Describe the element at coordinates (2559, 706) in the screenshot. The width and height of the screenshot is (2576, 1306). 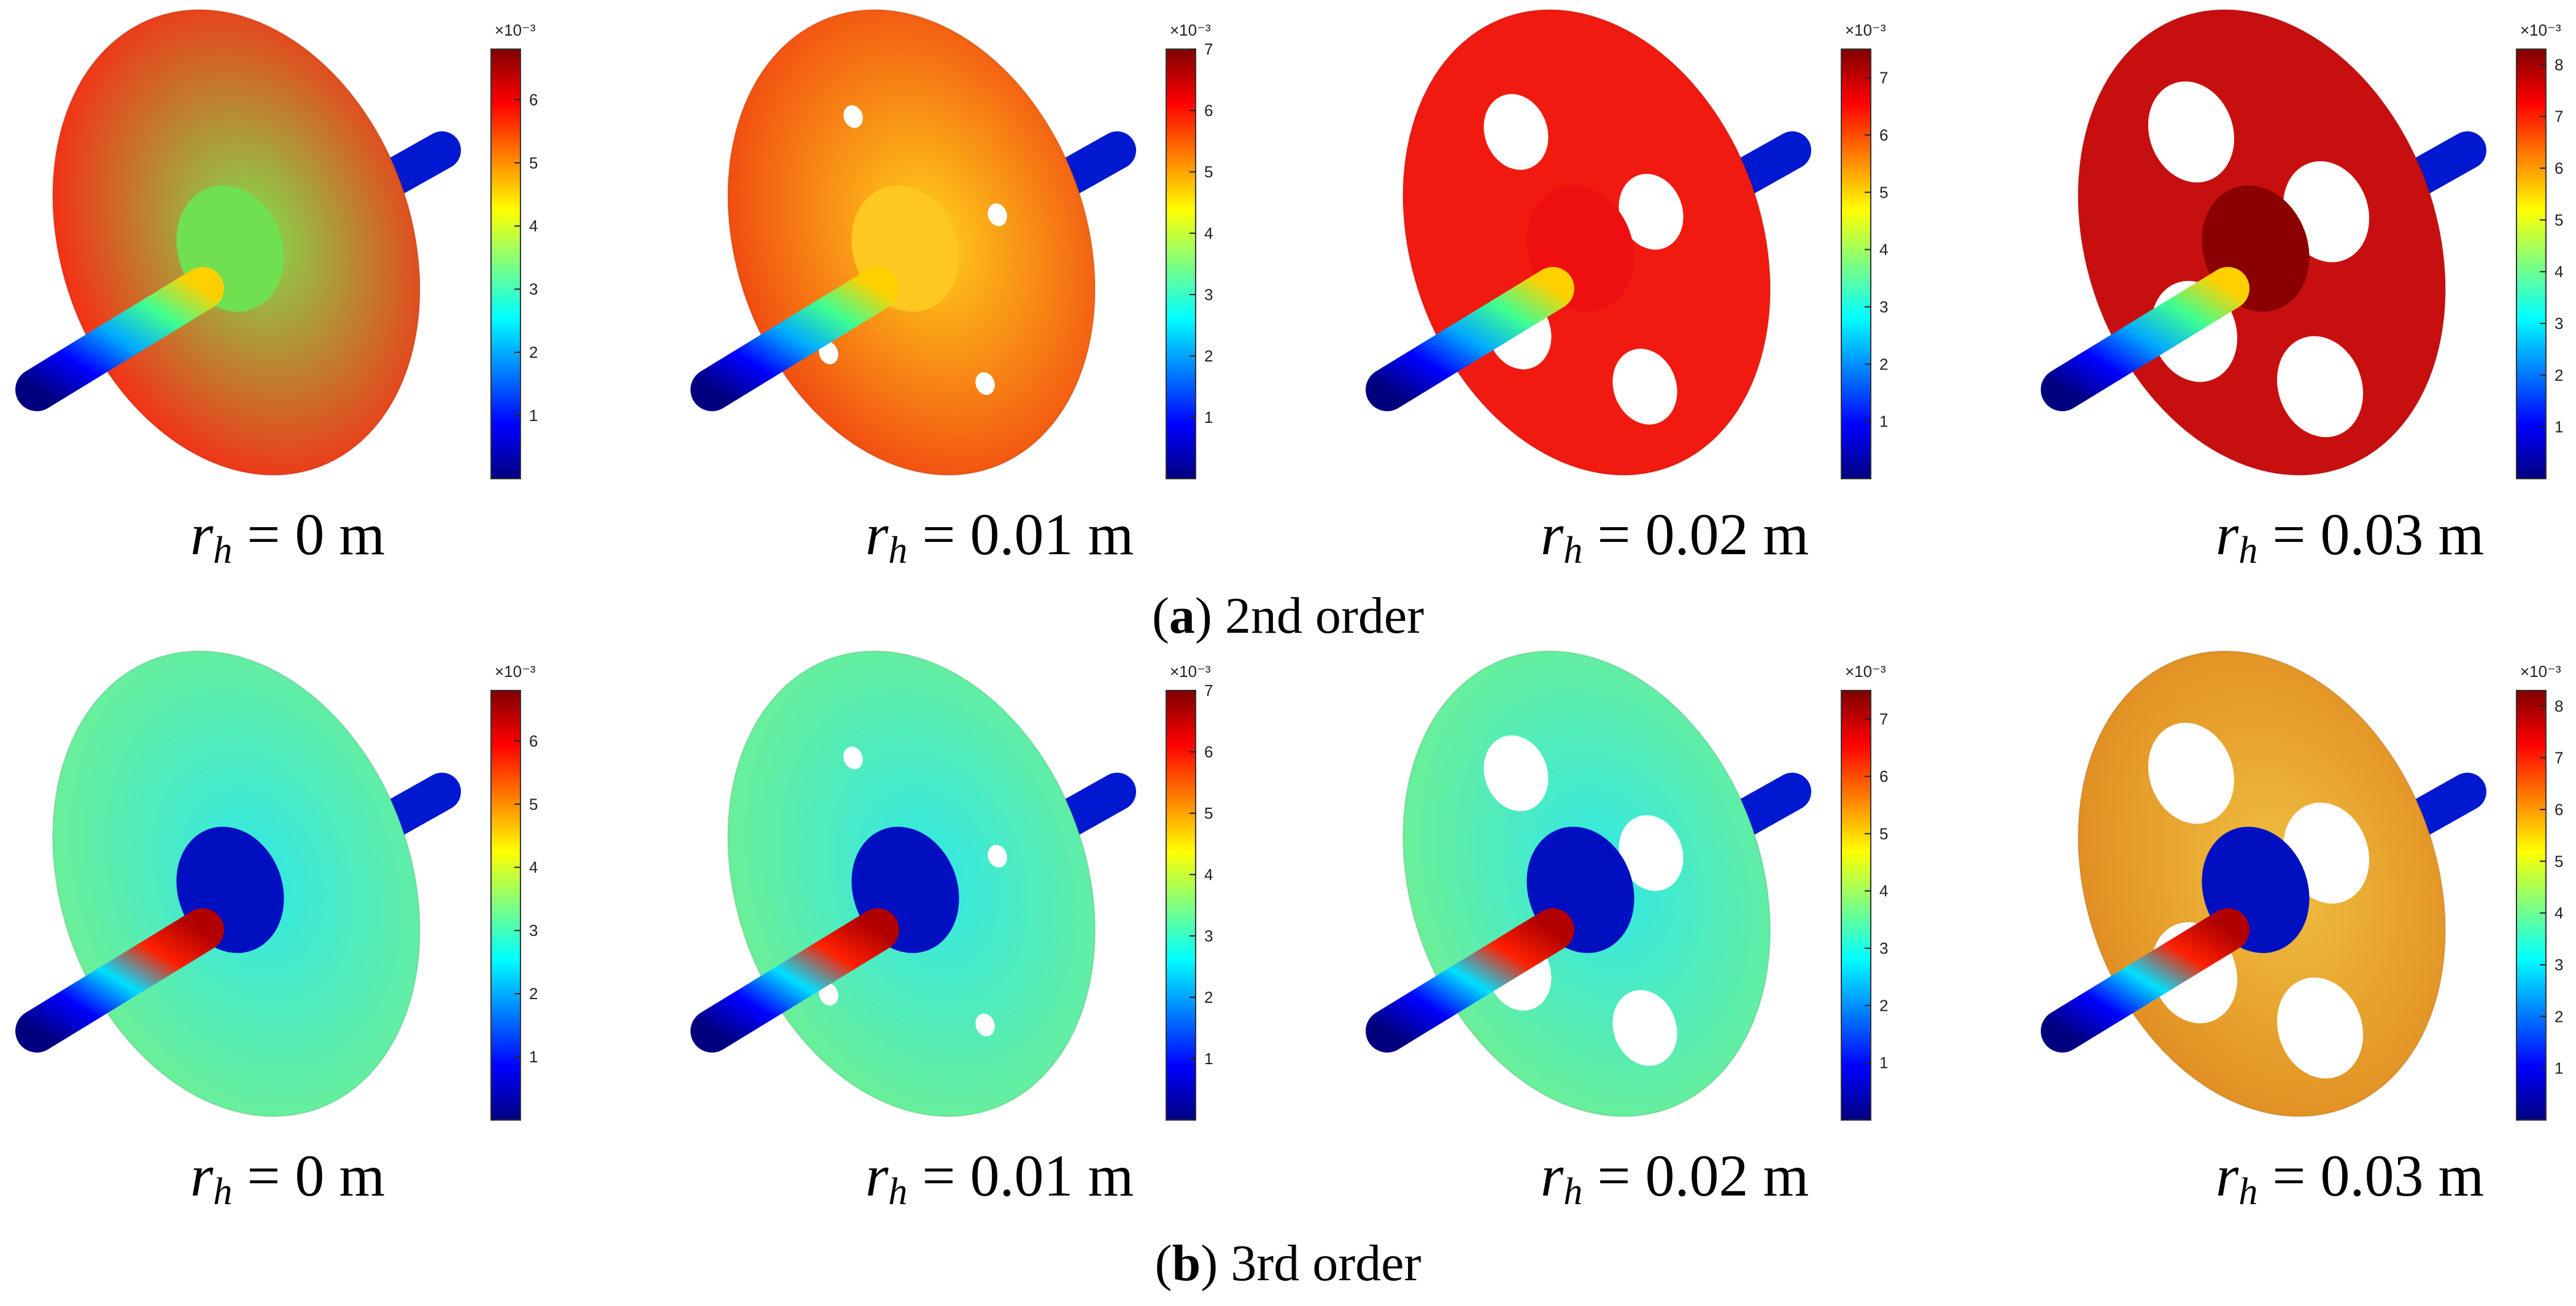
I see `colorbar-tick-label: 8` at that location.